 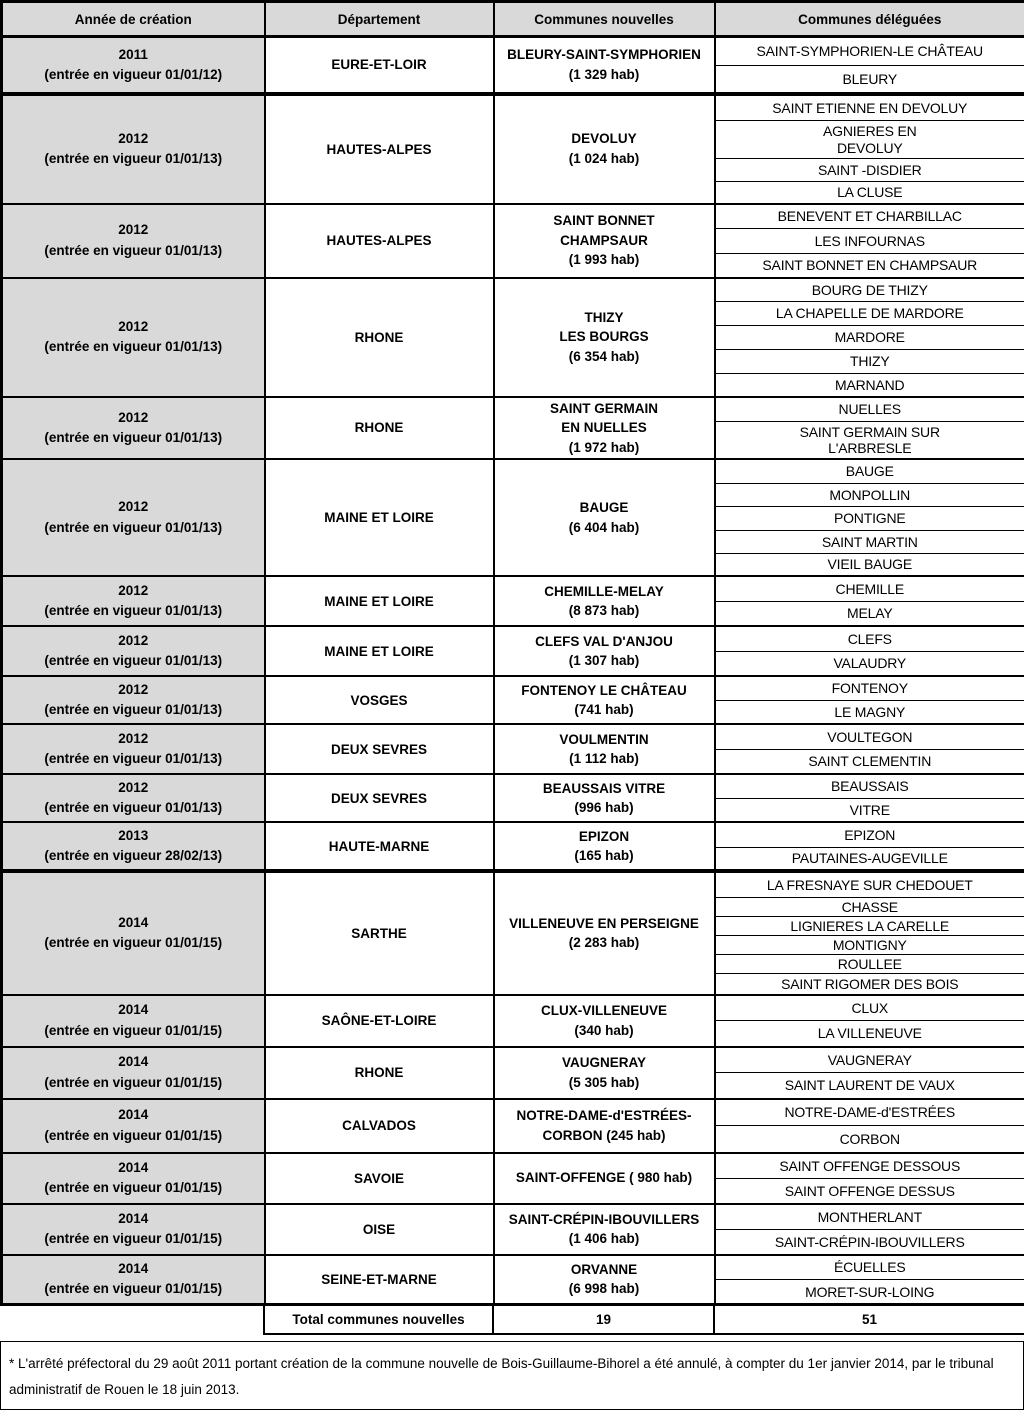 What do you see at coordinates (379, 846) in the screenshot?
I see `departement-cell: HAUTE-MARNE` at bounding box center [379, 846].